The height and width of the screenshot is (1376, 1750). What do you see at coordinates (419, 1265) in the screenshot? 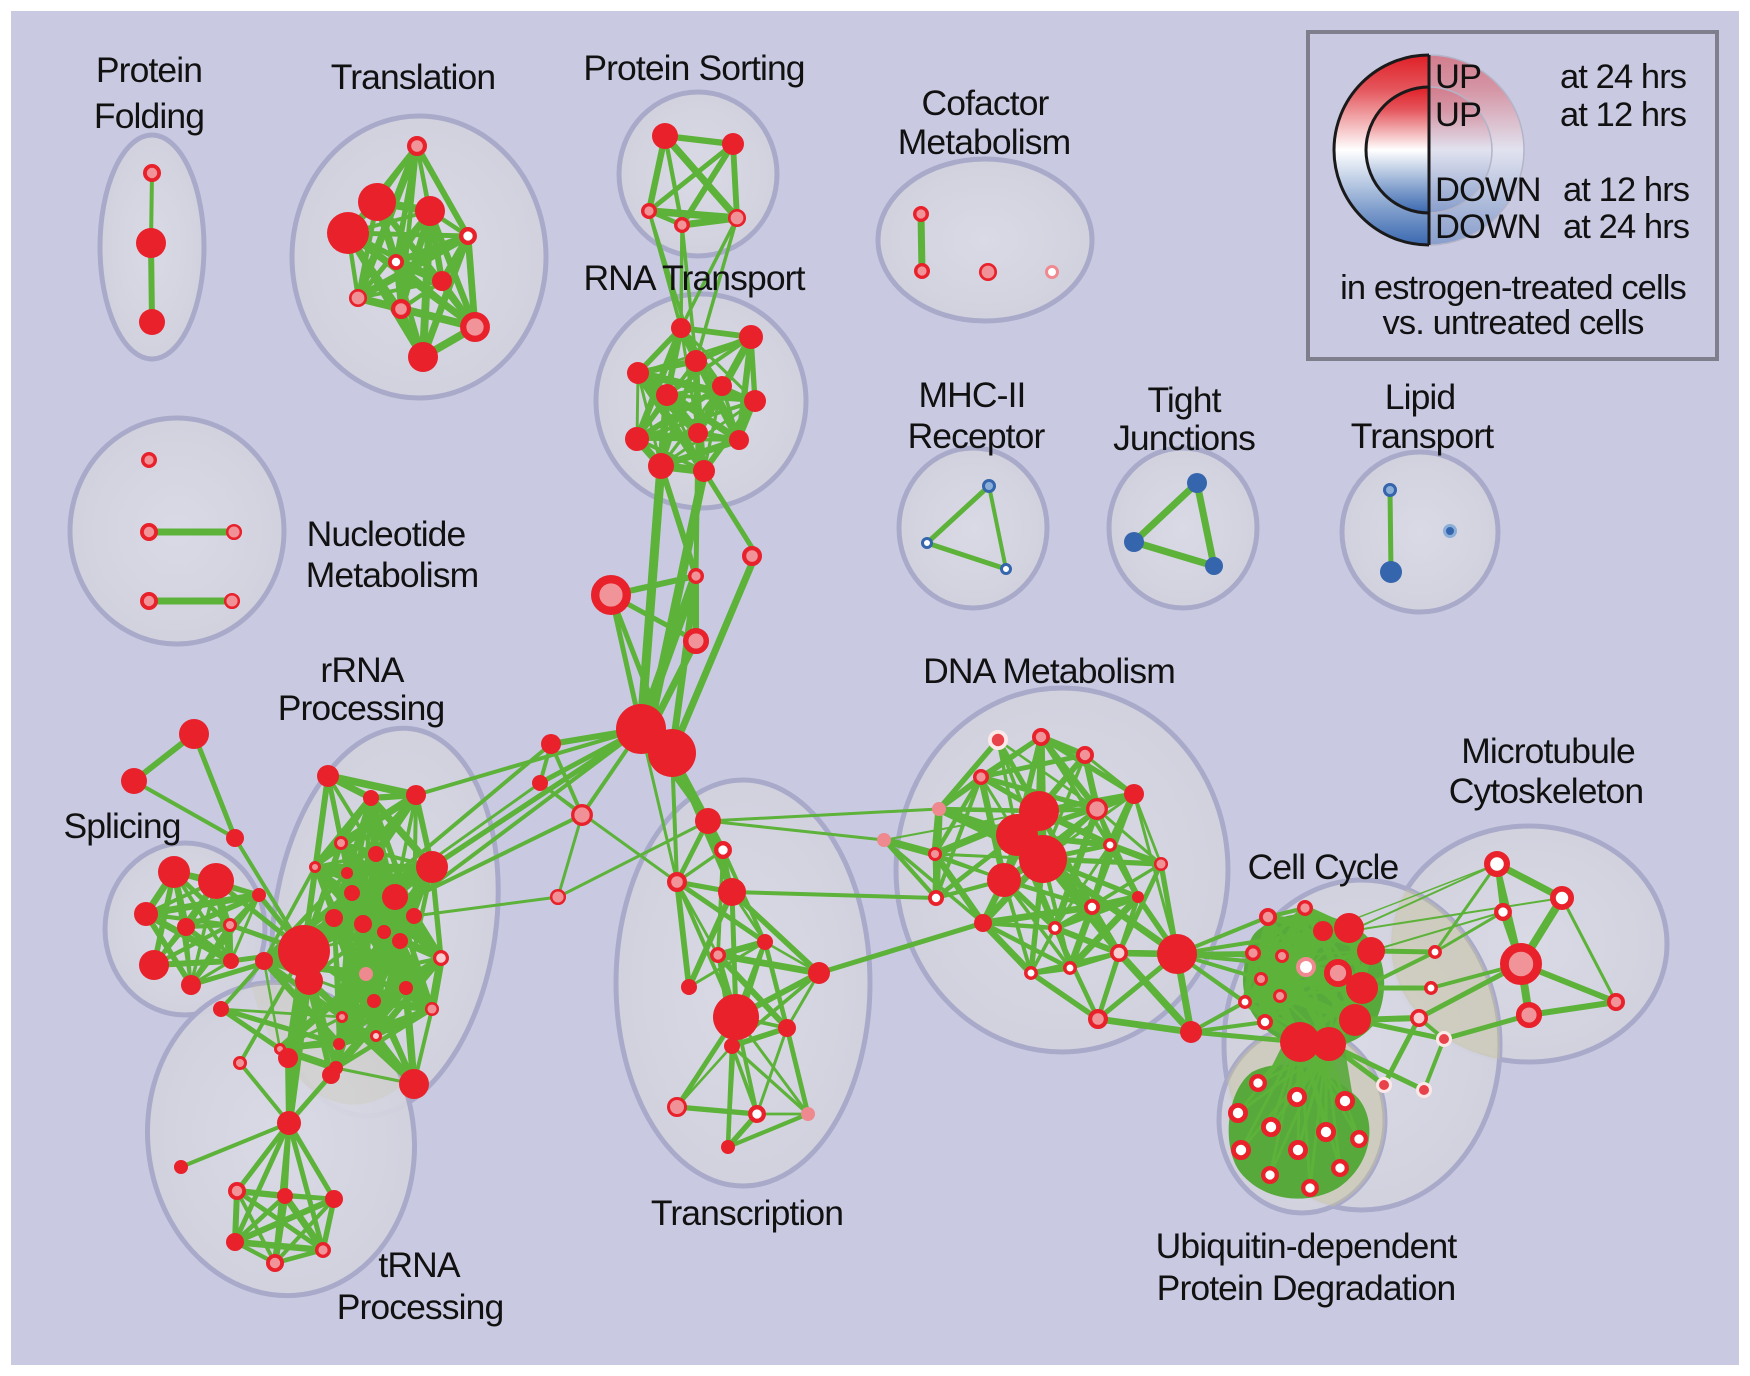
I see `svg-text: tRNA` at bounding box center [419, 1265].